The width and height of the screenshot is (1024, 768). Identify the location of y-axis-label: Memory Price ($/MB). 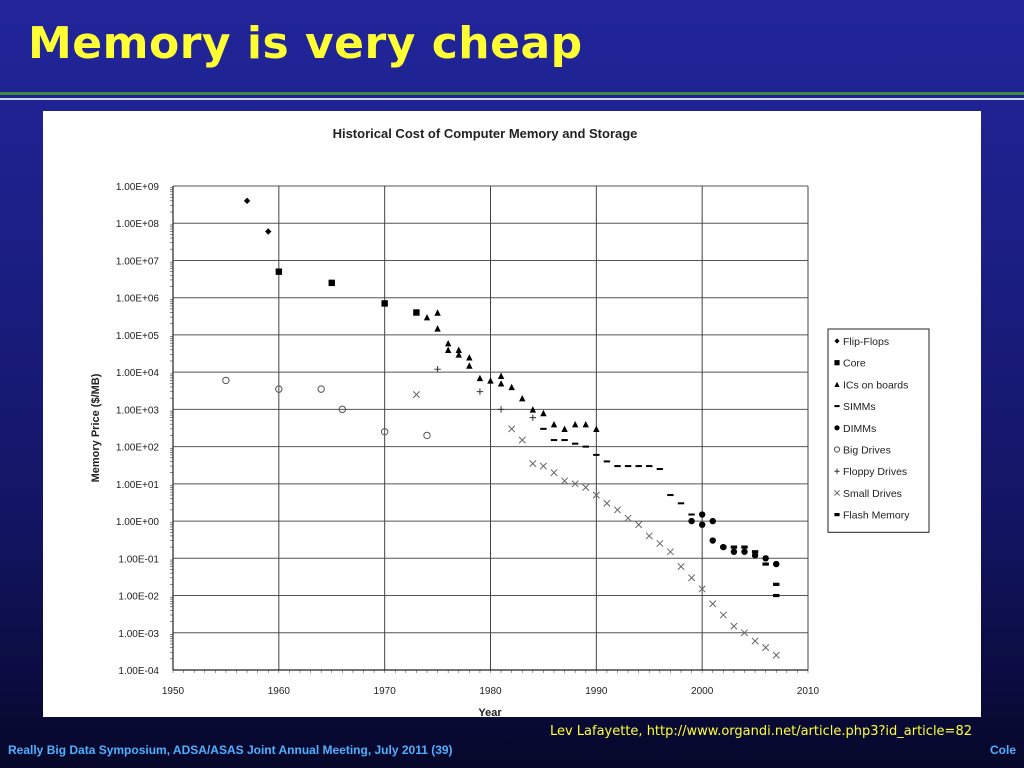
(96, 427).